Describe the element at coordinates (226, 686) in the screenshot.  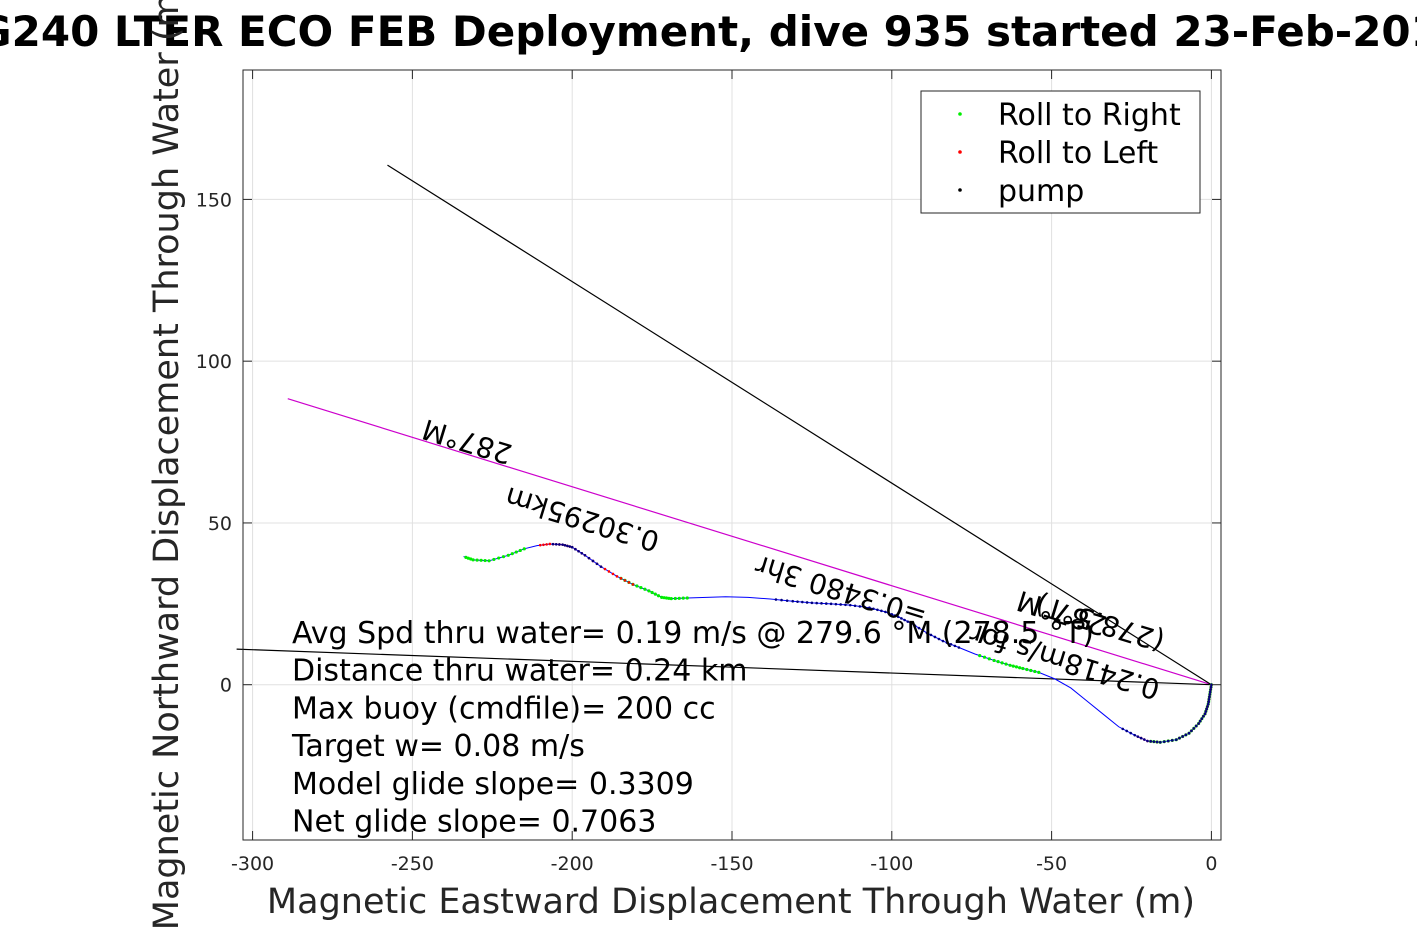
I see `y-tick-label: 0` at that location.